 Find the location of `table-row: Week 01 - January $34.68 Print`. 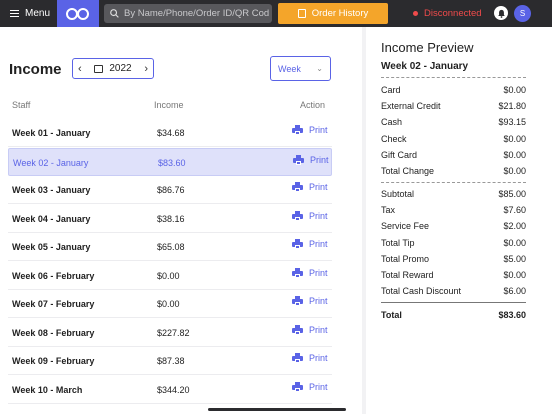

table-row: Week 01 - January $34.68 Print is located at coordinates (170, 133).